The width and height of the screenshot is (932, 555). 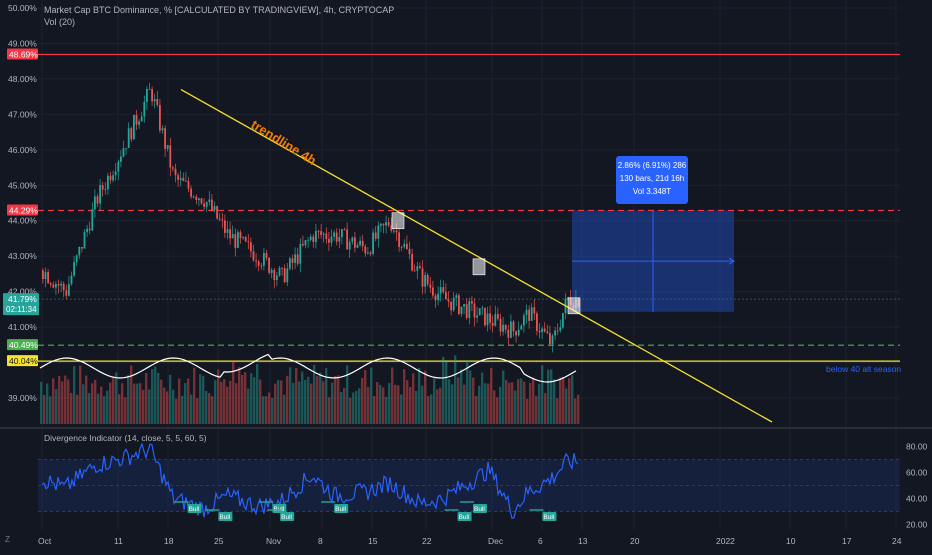 I want to click on trendline-label: trendline 4h, so click(x=283, y=142).